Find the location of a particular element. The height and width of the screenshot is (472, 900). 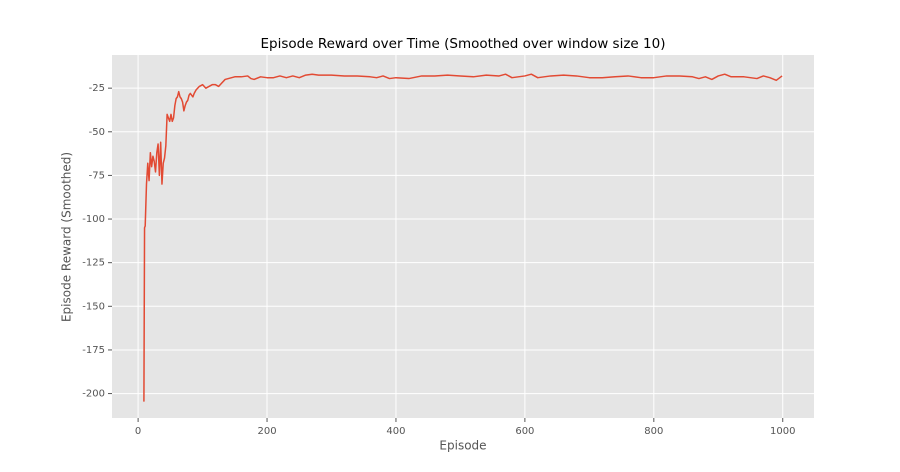

y-tick-label: -50 is located at coordinates (97, 132).